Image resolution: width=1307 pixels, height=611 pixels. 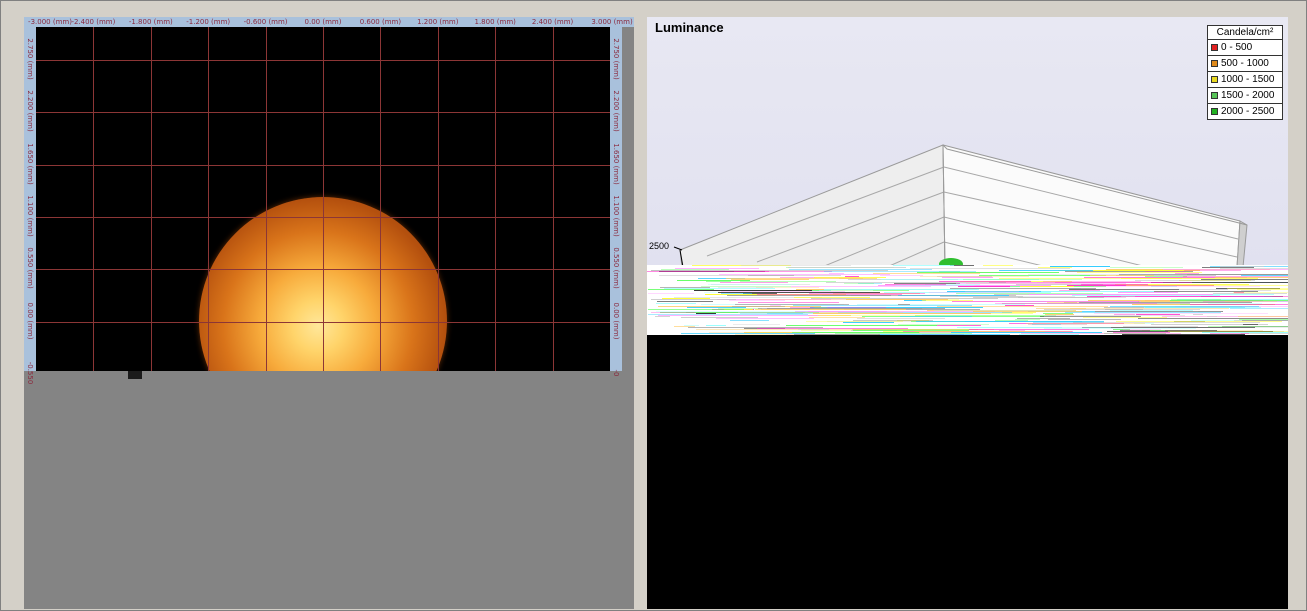 What do you see at coordinates (616, 216) in the screenshot?
I see `y-ruler-tick-right: 1.100 (mm)` at bounding box center [616, 216].